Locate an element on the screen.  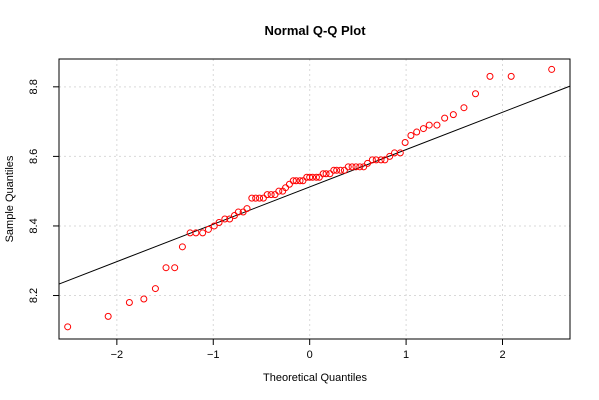
y-axis-label: Sample Quantiles is located at coordinates (10, 198).